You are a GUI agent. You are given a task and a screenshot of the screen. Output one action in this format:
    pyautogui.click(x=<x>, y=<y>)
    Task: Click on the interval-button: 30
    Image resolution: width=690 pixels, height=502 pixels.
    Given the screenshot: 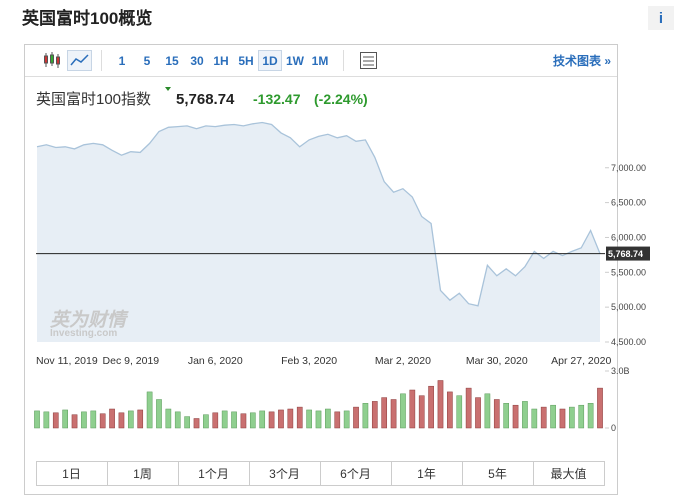 What is the action you would take?
    pyautogui.click(x=197, y=61)
    